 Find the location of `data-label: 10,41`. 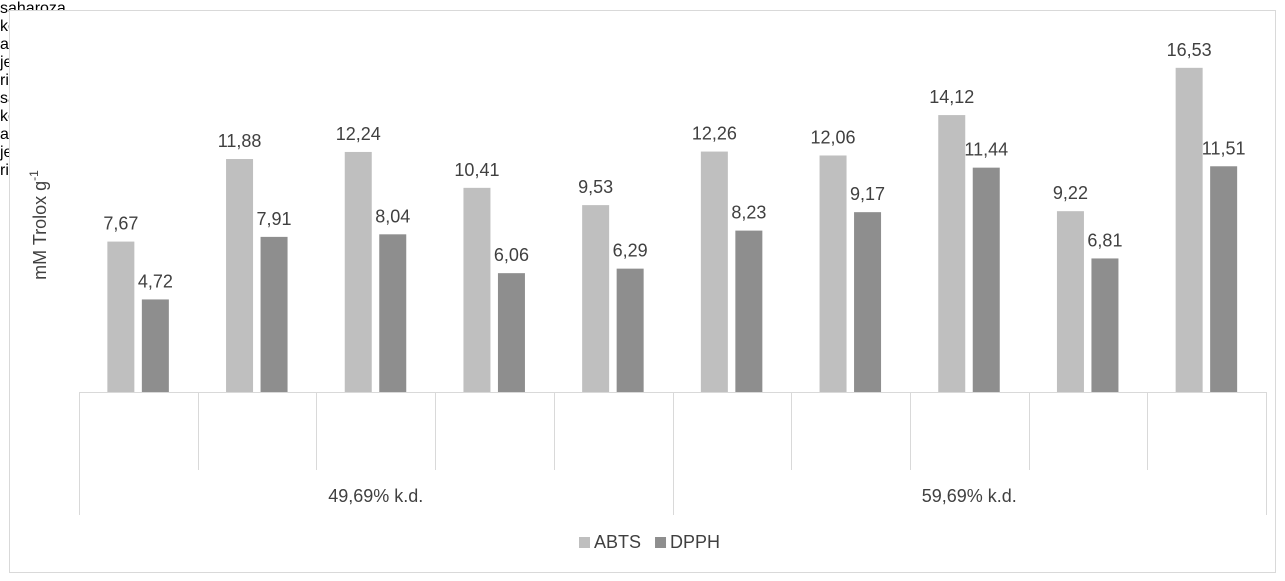

data-label: 10,41 is located at coordinates (476, 170).